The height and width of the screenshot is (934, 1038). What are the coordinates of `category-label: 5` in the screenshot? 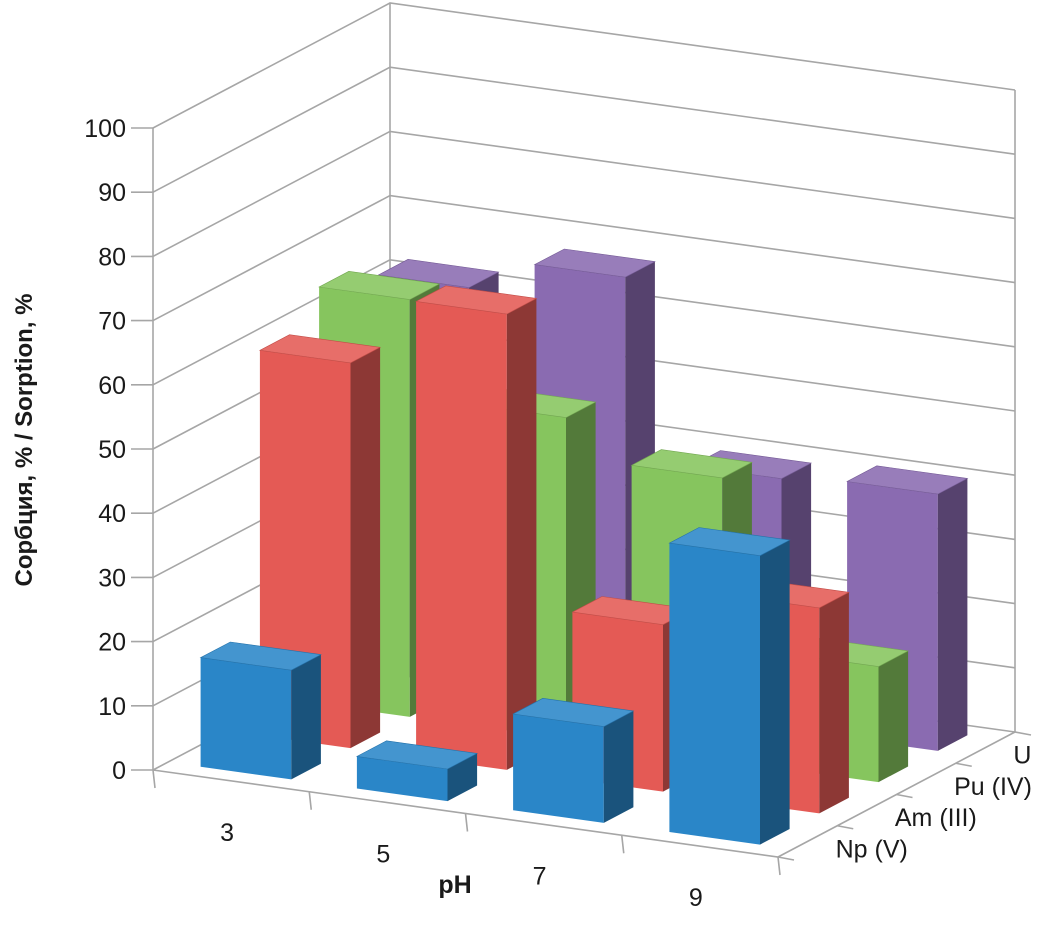 It's located at (383, 855).